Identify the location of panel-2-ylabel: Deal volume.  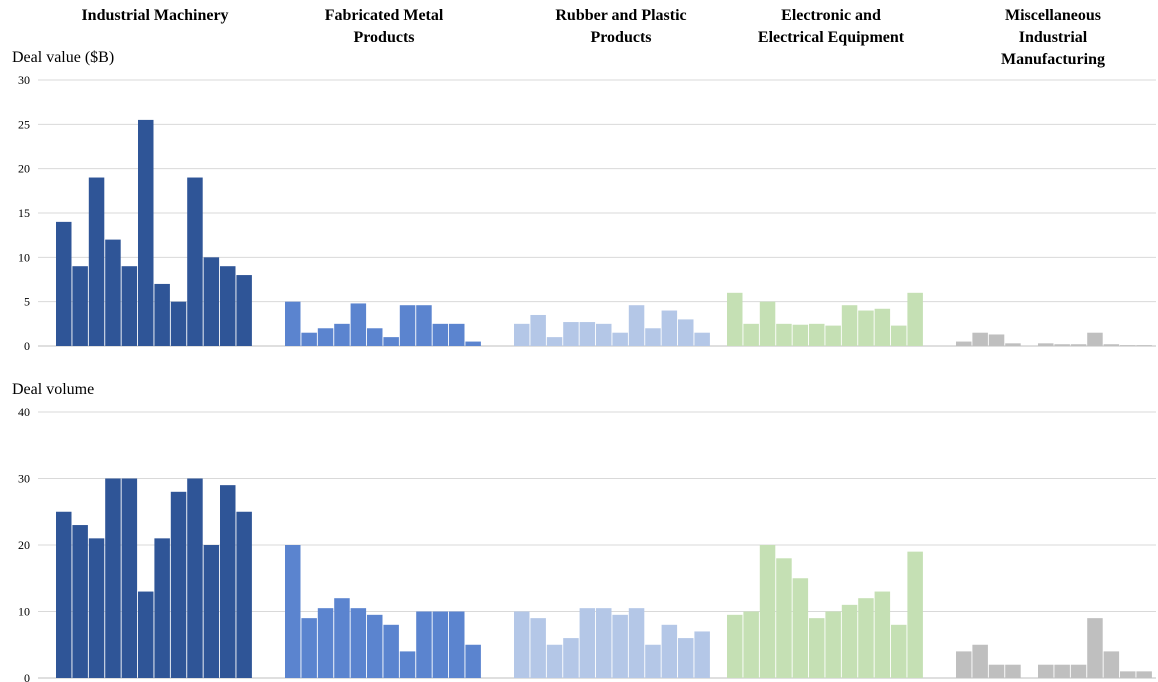
(53, 389).